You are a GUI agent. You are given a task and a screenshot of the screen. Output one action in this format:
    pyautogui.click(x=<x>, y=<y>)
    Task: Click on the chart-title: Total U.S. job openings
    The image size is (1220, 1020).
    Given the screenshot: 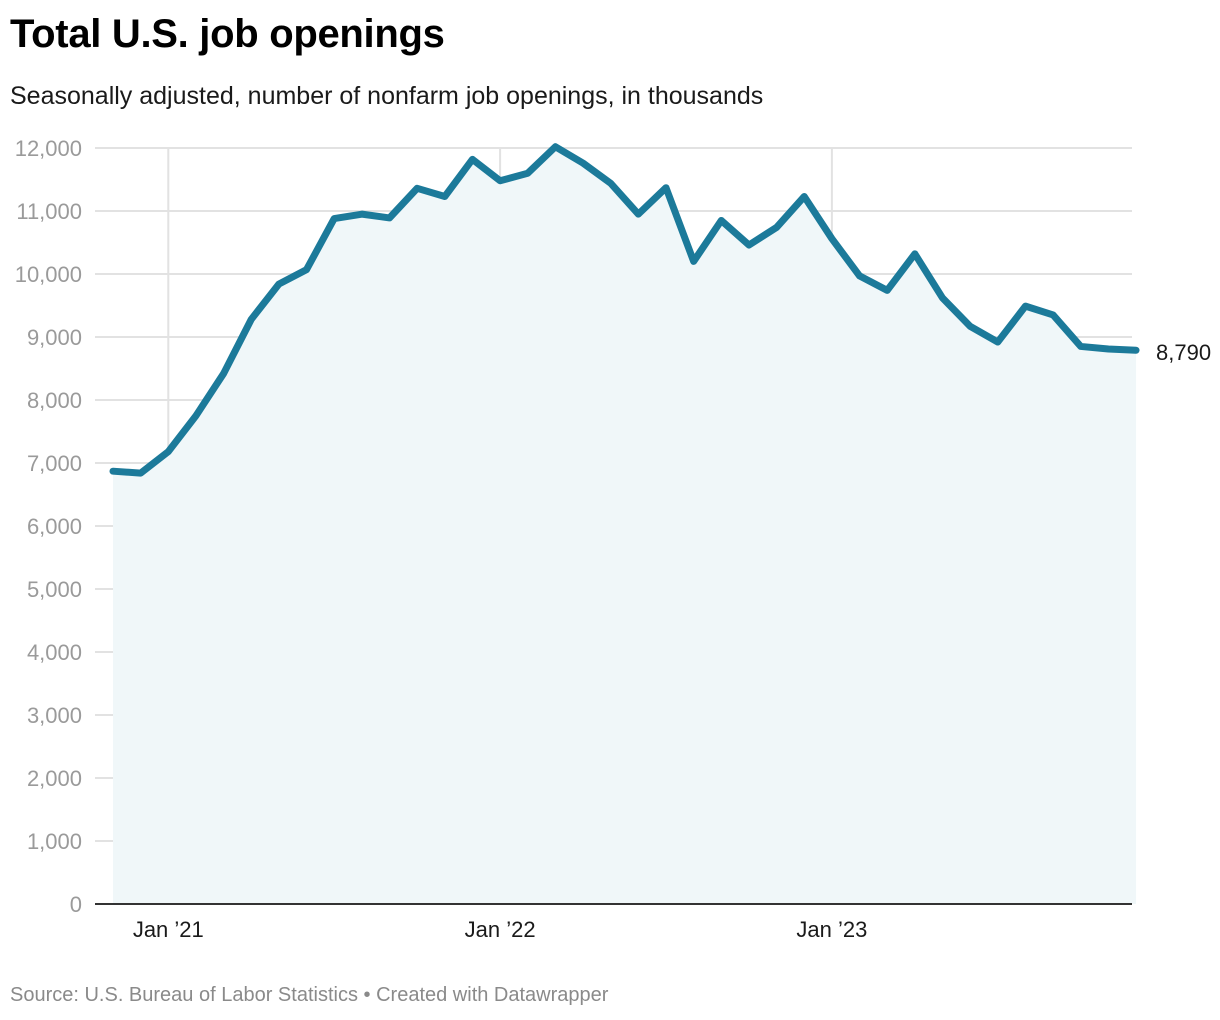 What is the action you would take?
    pyautogui.click(x=227, y=34)
    